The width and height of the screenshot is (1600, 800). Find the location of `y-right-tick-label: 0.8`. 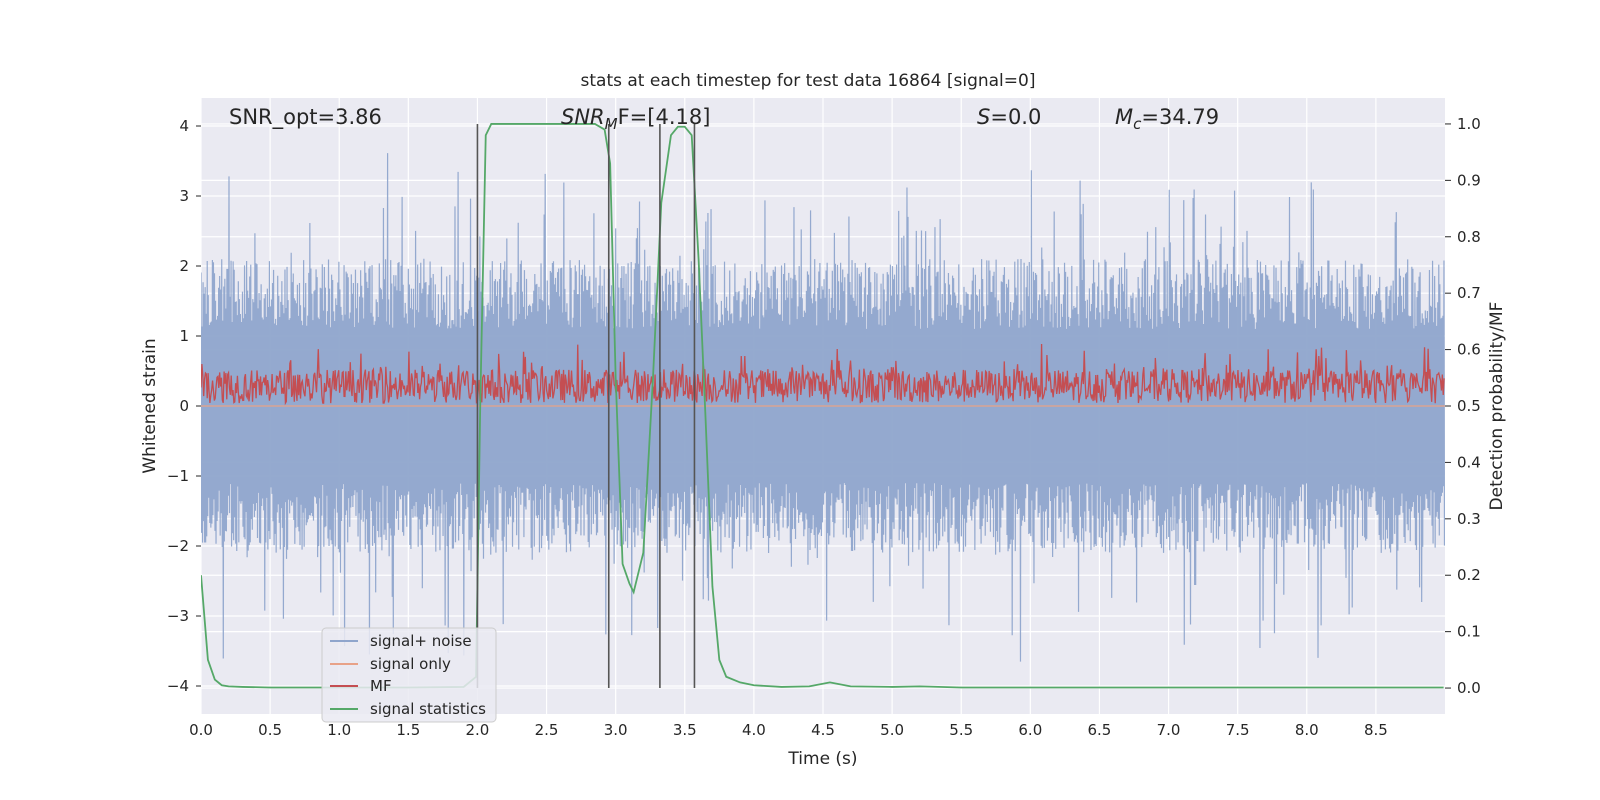

y-right-tick-label: 0.8 is located at coordinates (1469, 237).